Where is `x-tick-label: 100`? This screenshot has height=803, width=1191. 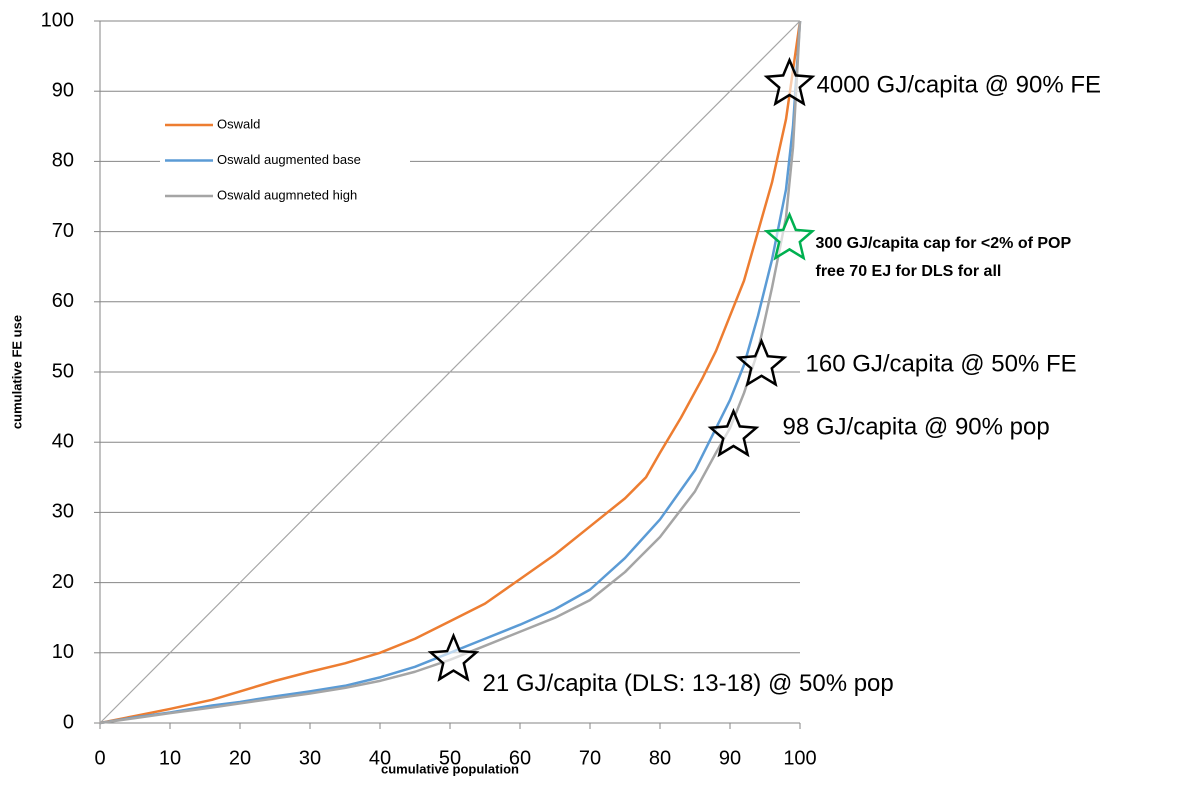
x-tick-label: 100 is located at coordinates (799, 758).